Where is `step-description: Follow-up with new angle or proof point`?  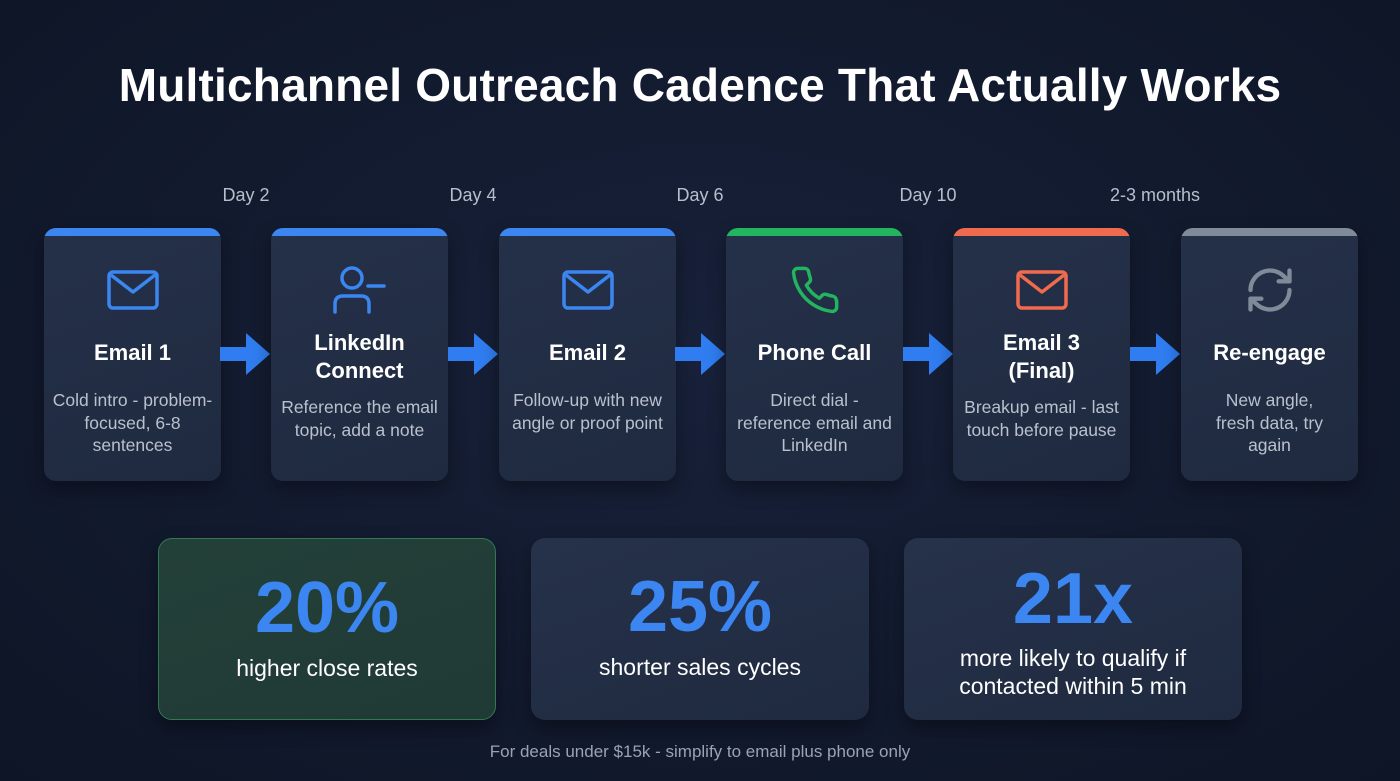 step-description: Follow-up with new angle or proof point is located at coordinates (587, 411).